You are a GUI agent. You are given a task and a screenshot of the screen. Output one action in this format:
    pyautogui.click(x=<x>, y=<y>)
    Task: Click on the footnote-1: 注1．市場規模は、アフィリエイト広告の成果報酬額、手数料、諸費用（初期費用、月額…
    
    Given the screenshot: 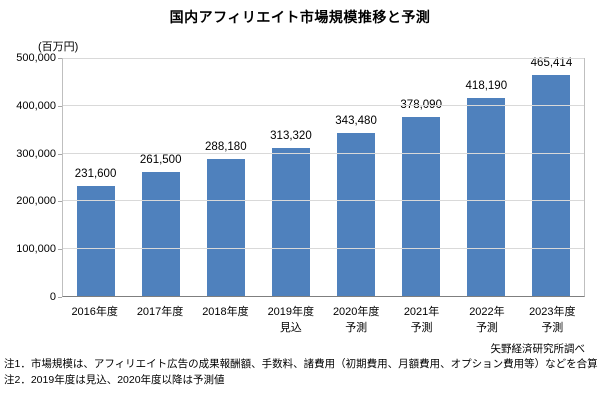 What is the action you would take?
    pyautogui.click(x=302, y=364)
    